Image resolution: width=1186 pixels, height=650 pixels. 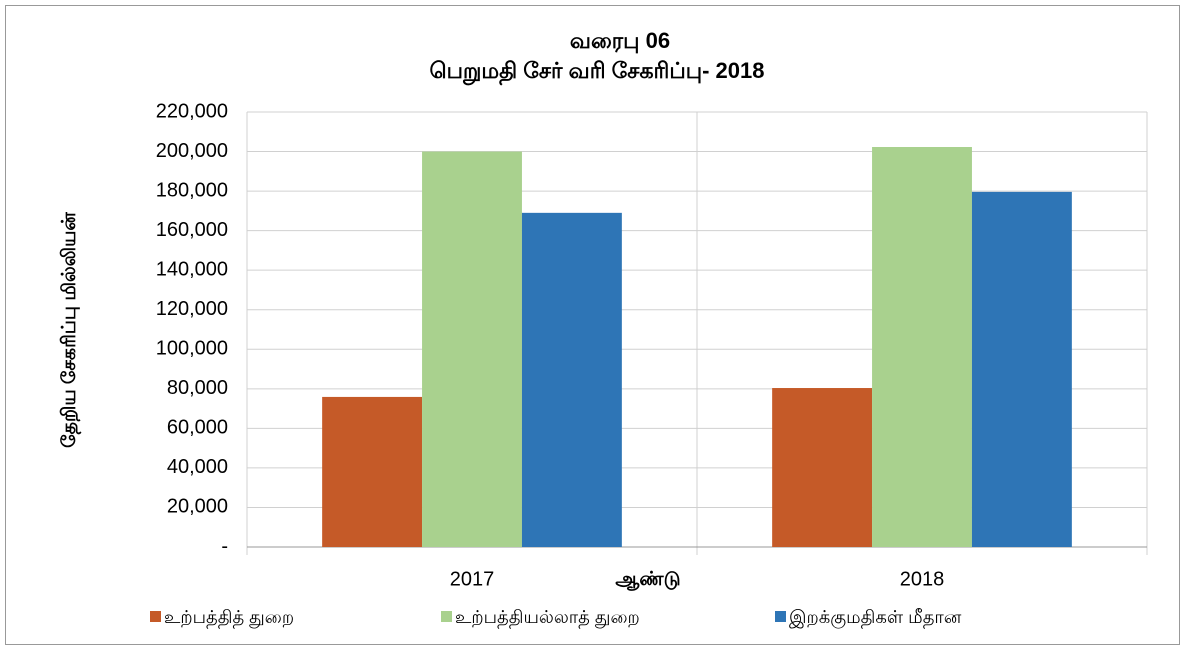 I want to click on chart-subtitle: பெறுமதி சேர் வரி சேகரிப்பு- 2018, so click(x=597, y=72).